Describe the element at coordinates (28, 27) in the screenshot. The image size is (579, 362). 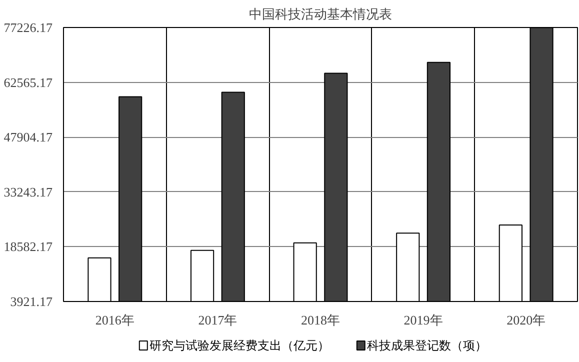
I see `y-tick-label: 77226.17` at that location.